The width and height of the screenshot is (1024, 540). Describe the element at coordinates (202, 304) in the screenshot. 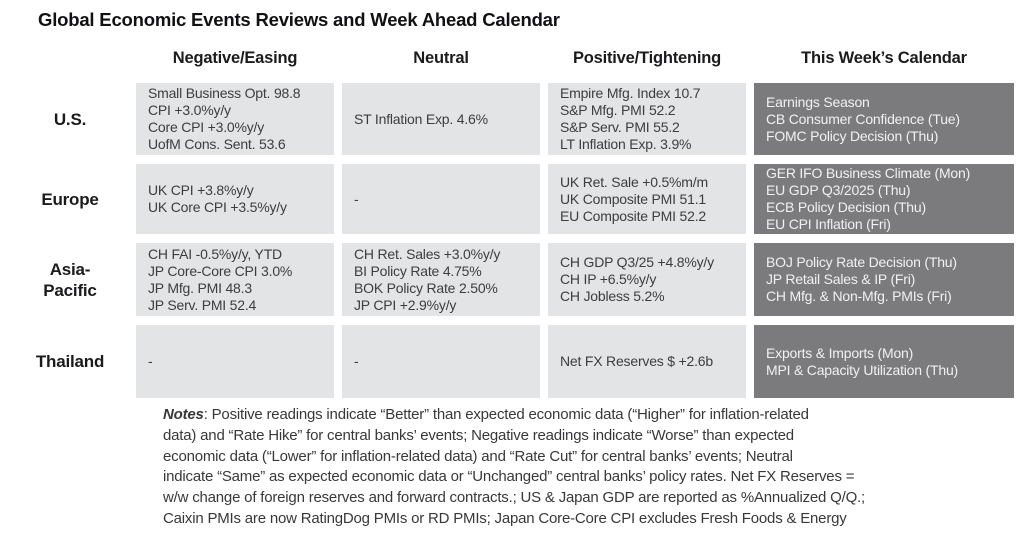

I see `cell-line: JP Serv. PMI 52.4` at that location.